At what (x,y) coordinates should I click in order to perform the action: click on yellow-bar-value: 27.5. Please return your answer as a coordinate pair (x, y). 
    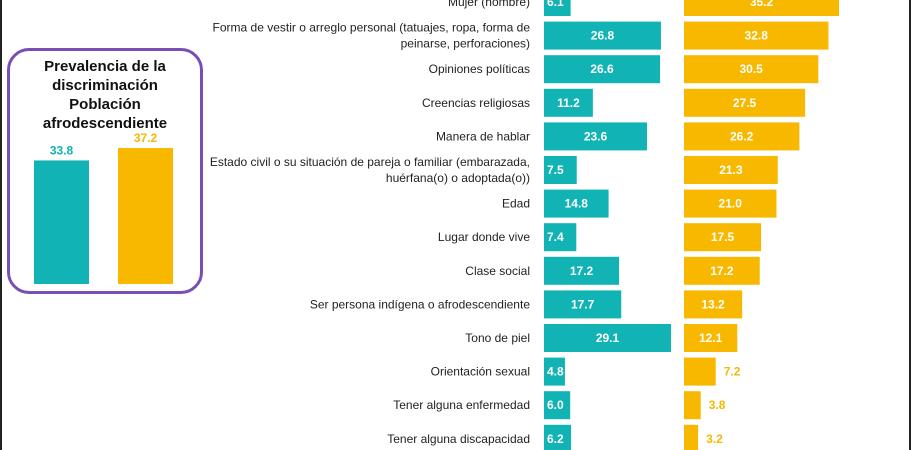
    Looking at the image, I should click on (745, 103).